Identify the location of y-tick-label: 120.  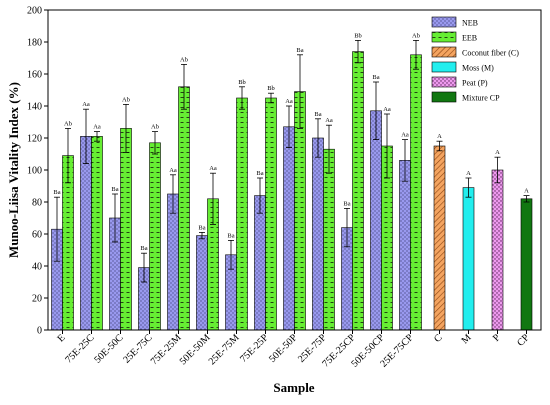
(34, 139).